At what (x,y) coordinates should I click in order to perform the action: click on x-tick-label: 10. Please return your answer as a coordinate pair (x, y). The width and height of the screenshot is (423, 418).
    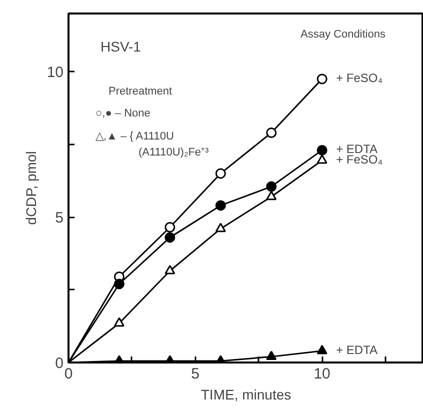
    Looking at the image, I should click on (322, 374).